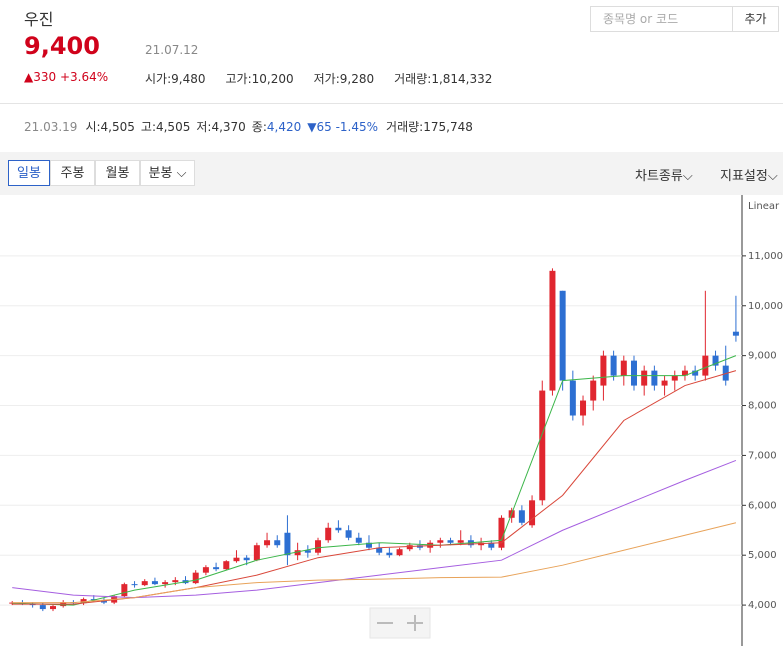 This screenshot has width=783, height=646. I want to click on y-tick-label: 7,000, so click(762, 455).